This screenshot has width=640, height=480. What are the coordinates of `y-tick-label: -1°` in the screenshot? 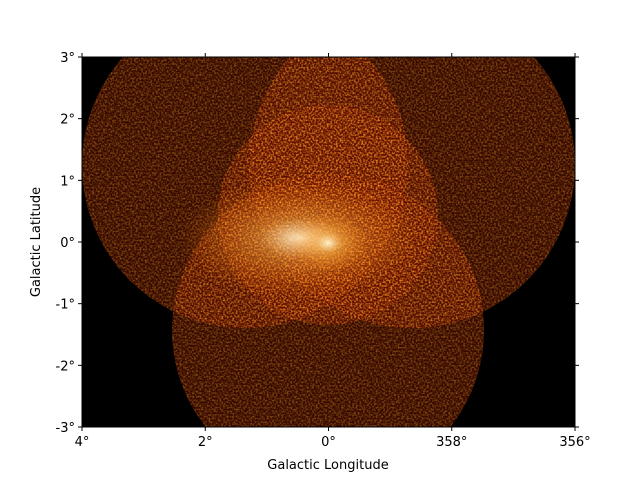 It's located at (65, 305).